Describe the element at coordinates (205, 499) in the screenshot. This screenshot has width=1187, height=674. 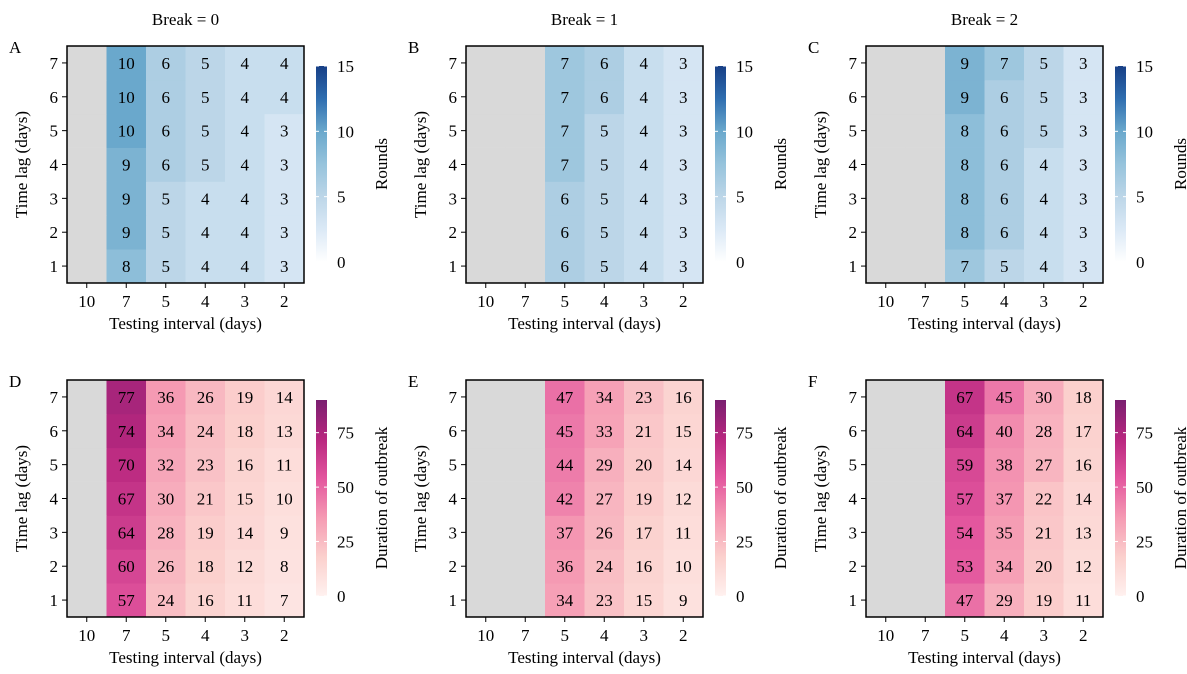
I see `cell-value-label: 21` at that location.